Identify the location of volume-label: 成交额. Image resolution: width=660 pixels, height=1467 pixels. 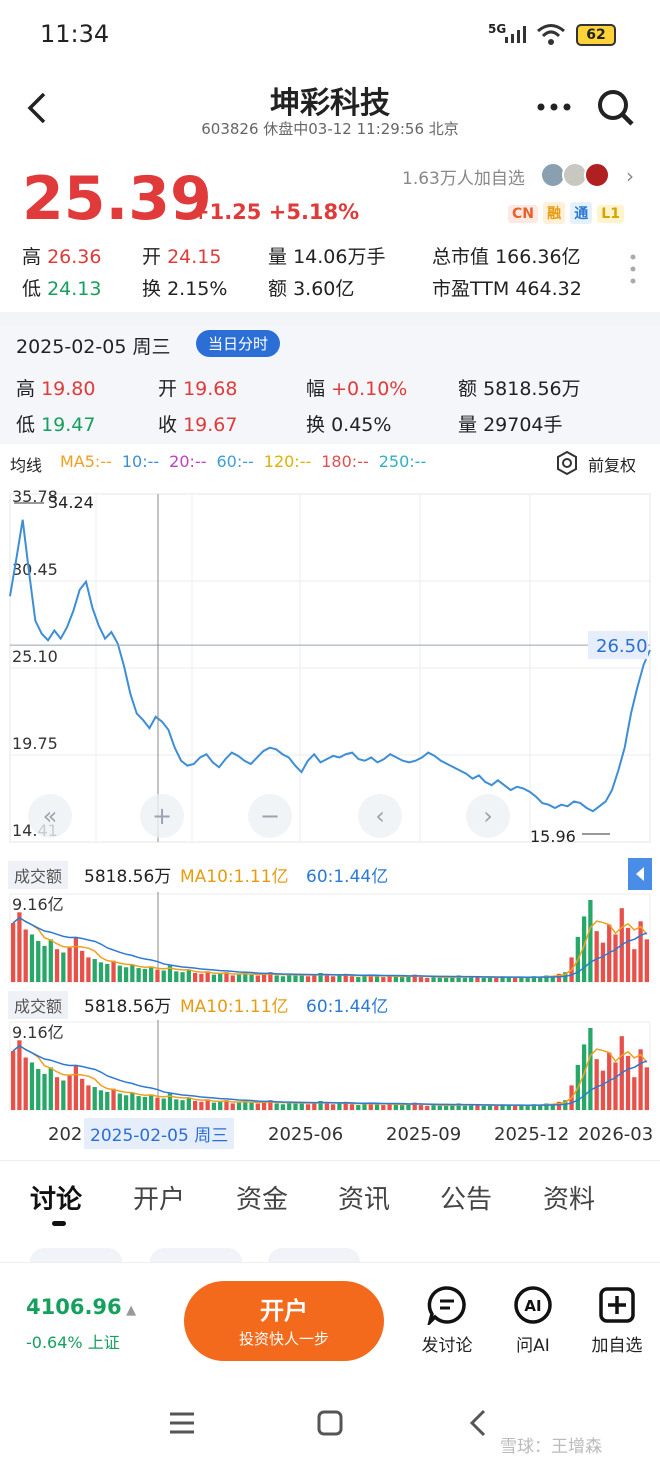
(38, 875).